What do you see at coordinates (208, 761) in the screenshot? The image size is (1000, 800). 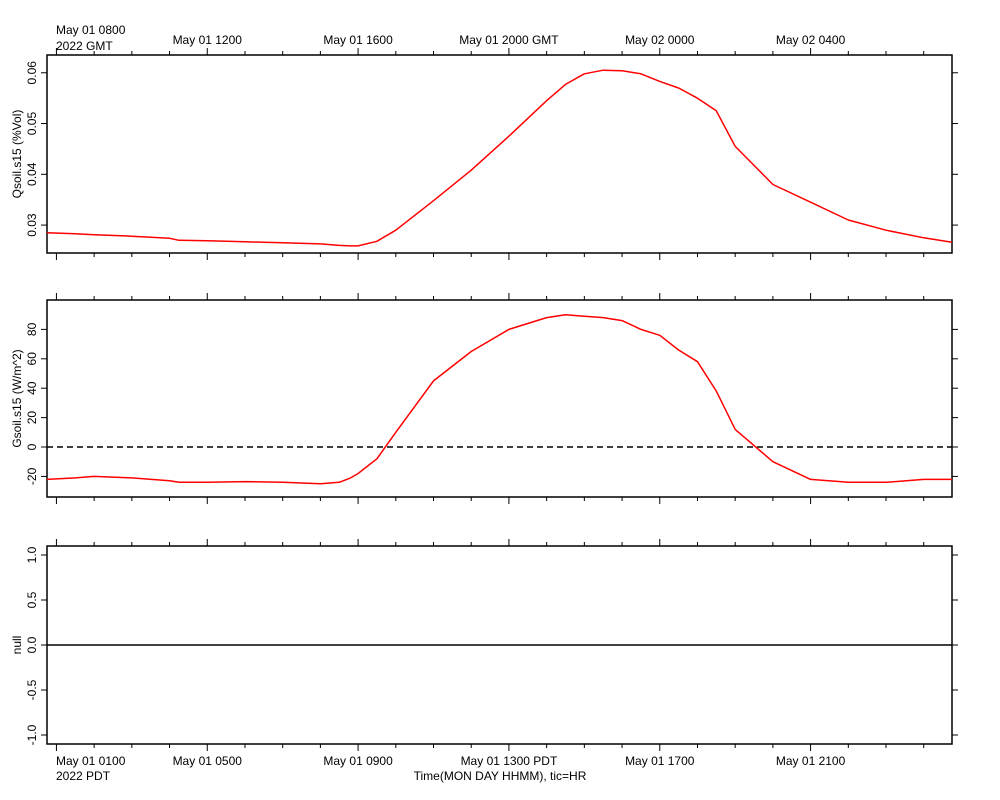 I see `bottom-axis-label: May 01 0500` at bounding box center [208, 761].